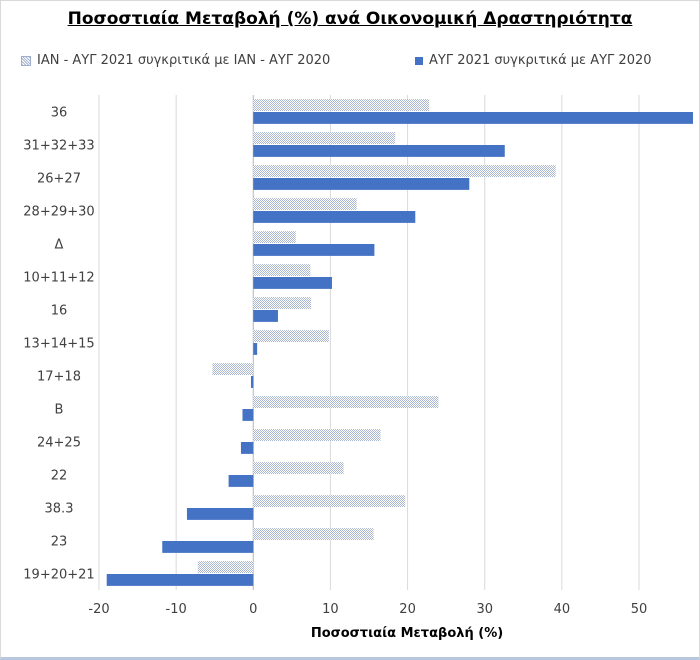 This screenshot has width=700, height=660. I want to click on category-label: 19+20+21, so click(58, 575).